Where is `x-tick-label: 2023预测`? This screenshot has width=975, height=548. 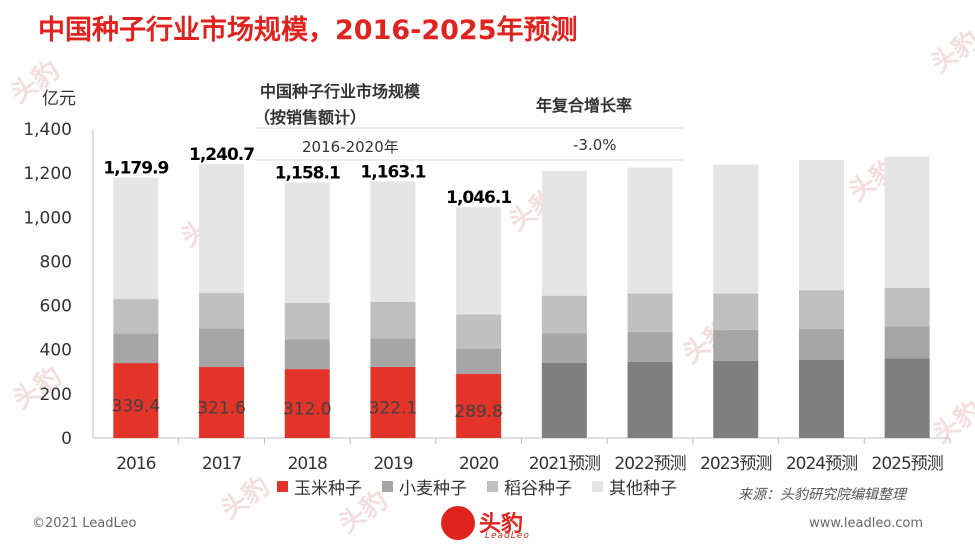
x-tick-label: 2023预测 is located at coordinates (735, 464).